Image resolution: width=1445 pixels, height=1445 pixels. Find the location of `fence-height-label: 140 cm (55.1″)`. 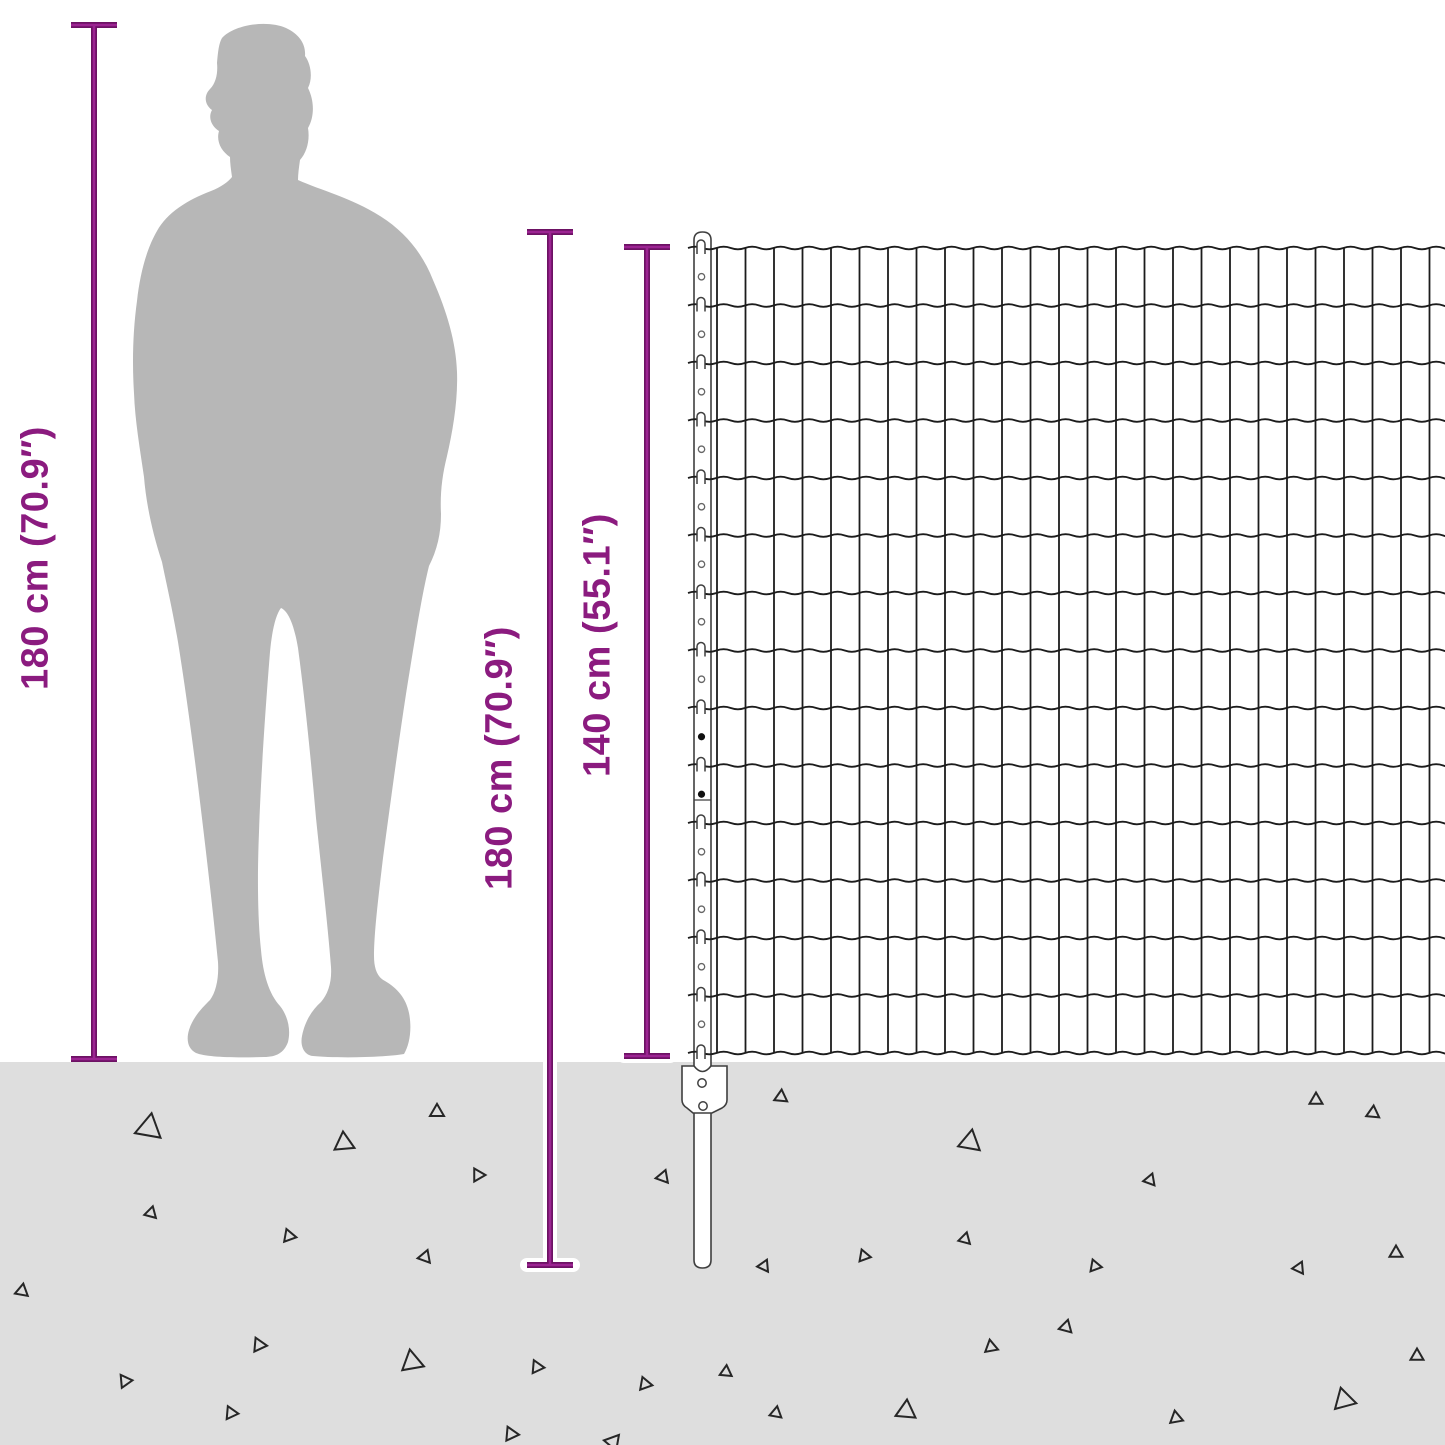

fence-height-label: 140 cm (55.1″) is located at coordinates (597, 645).